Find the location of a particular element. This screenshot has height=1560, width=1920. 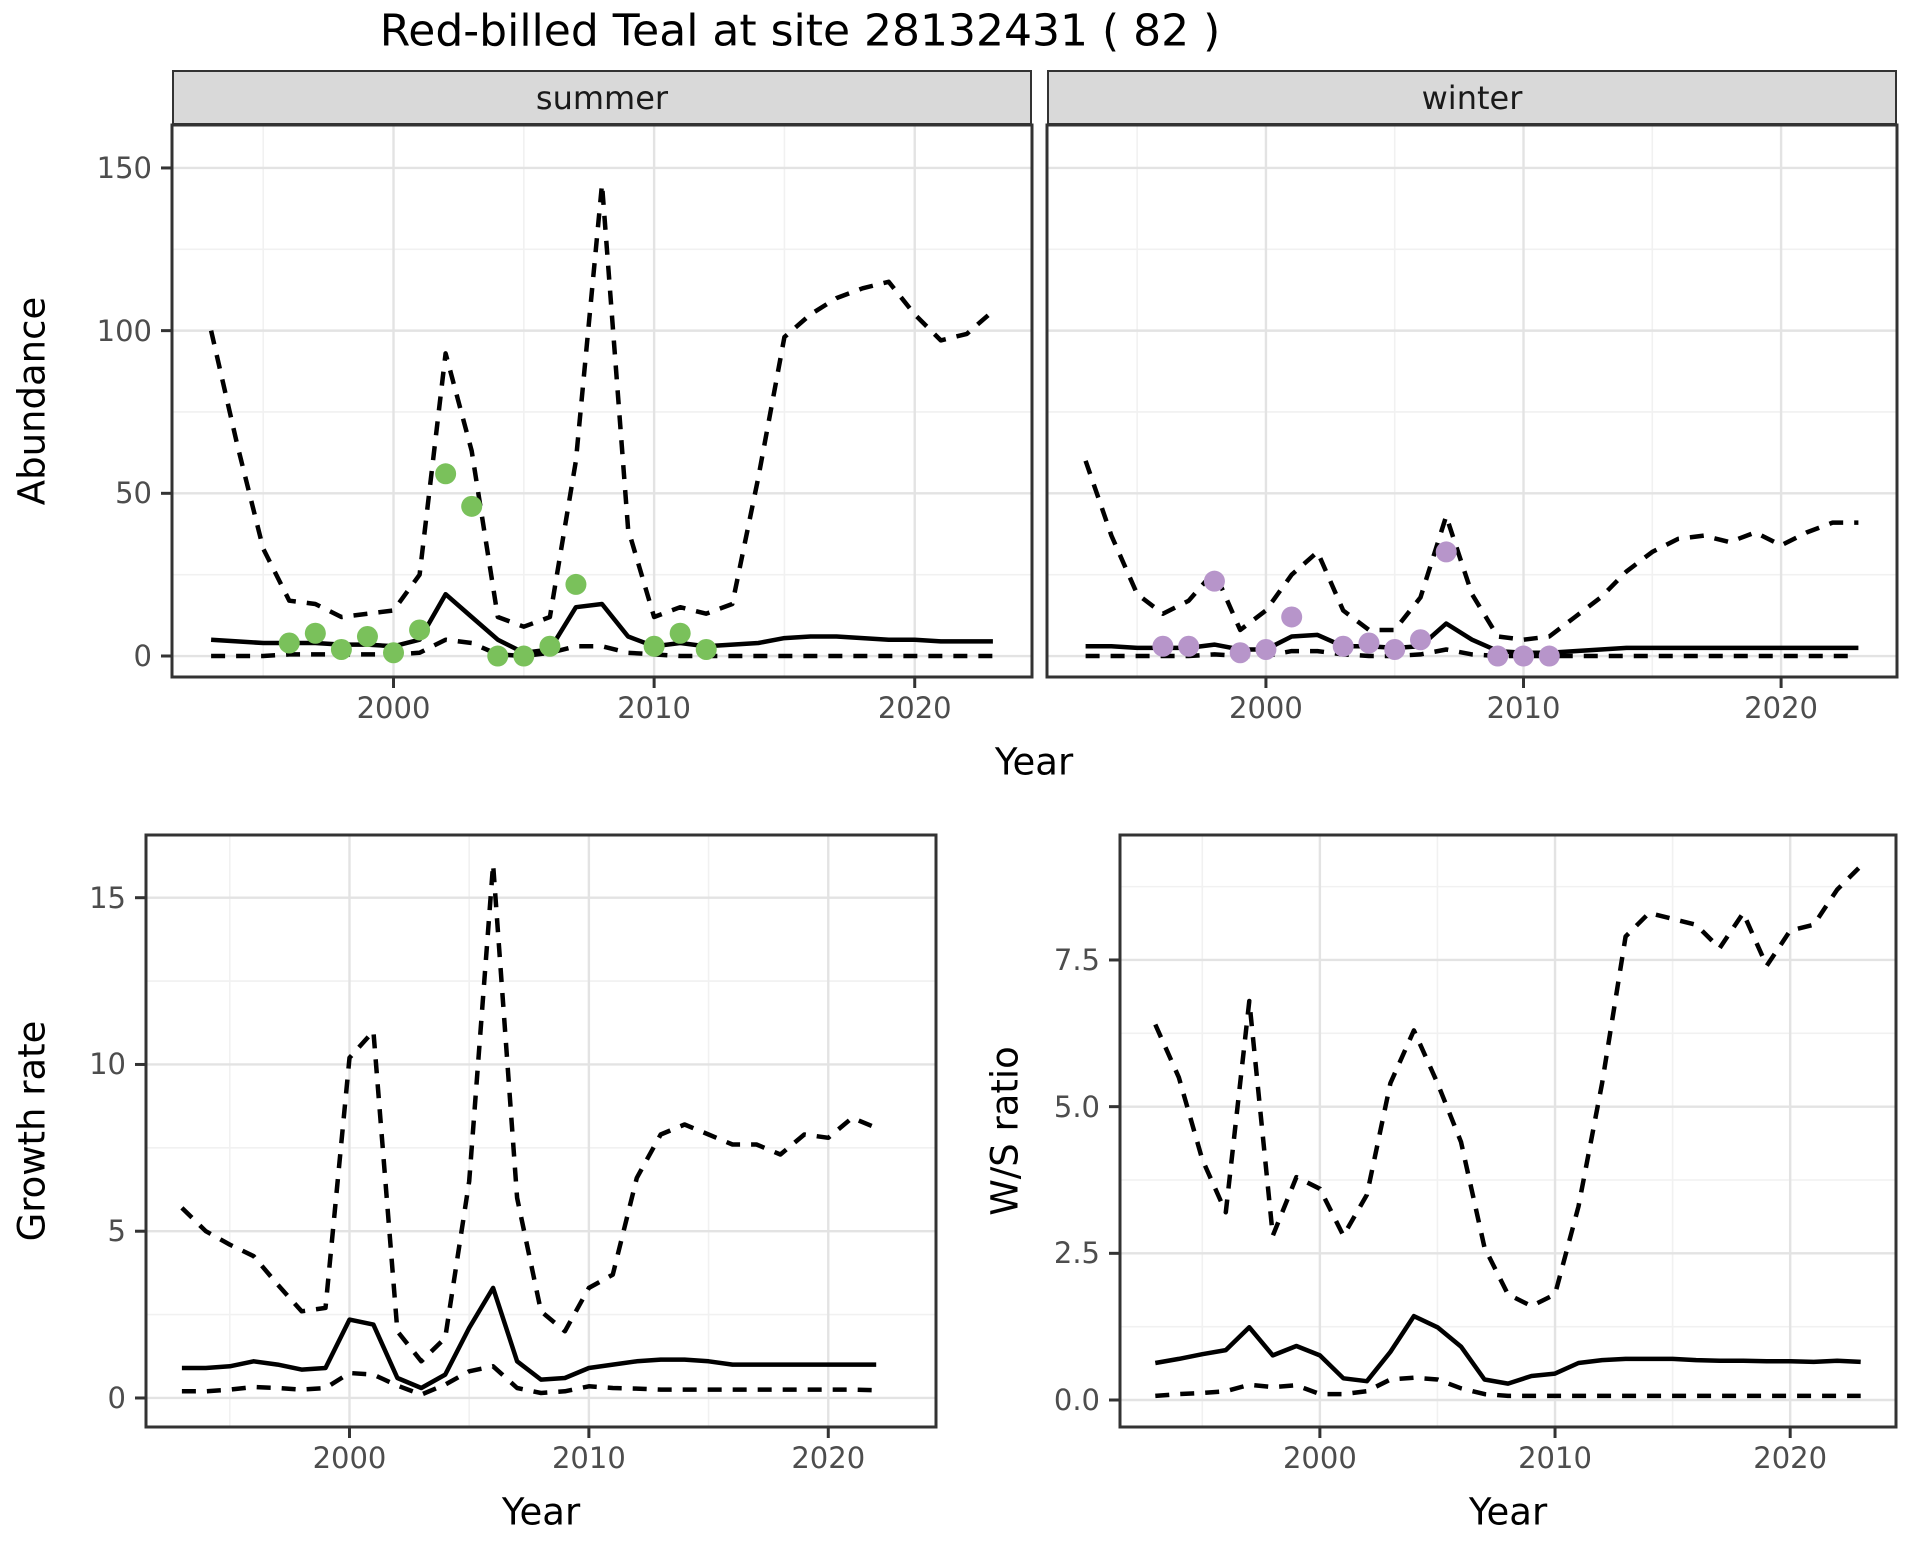

axis-tick-label: 5.0 is located at coordinates (1076, 1106).